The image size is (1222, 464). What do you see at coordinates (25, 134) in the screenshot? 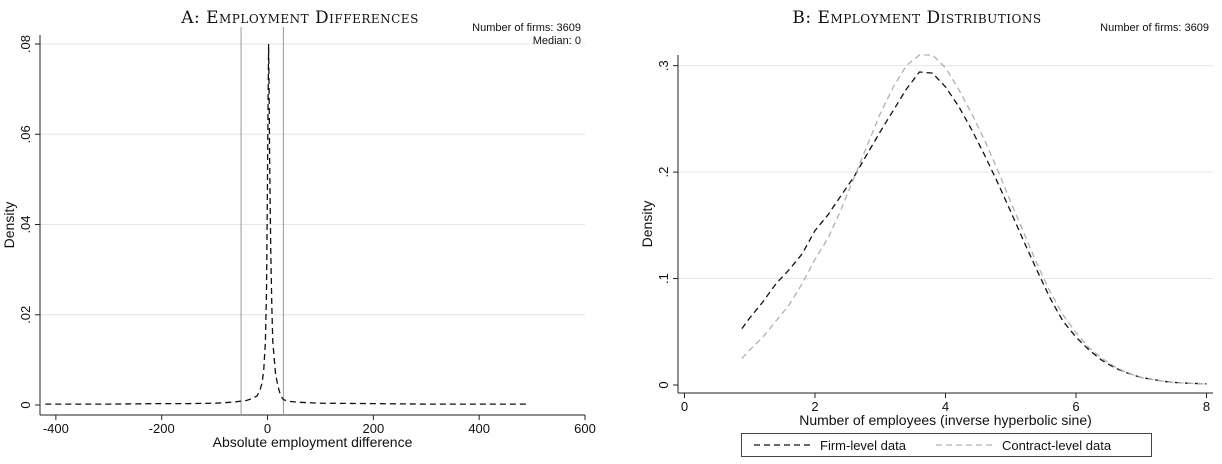
I see `y-tick-label: .06` at bounding box center [25, 134].